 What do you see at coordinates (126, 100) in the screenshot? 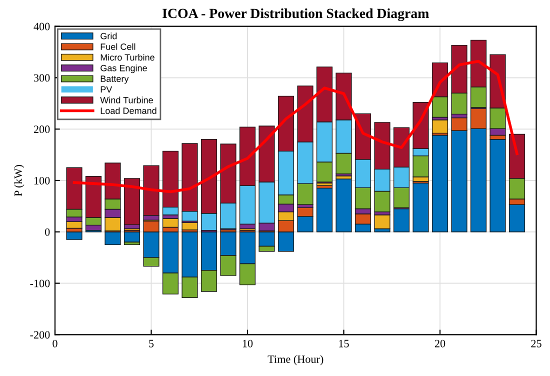
I see `legend-label: Wind Turbine` at bounding box center [126, 100].